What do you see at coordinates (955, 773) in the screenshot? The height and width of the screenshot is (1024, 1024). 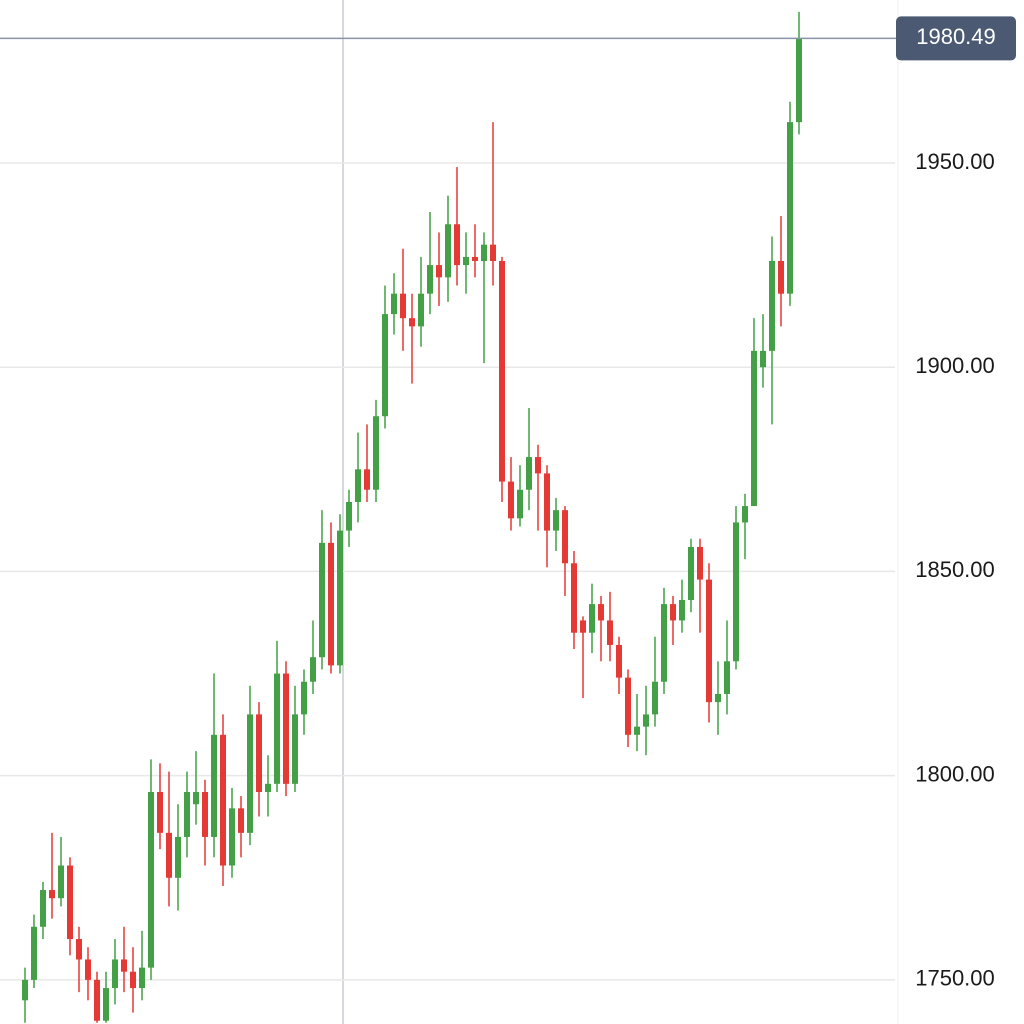 I see `y-tick-label: 1800.00` at bounding box center [955, 773].